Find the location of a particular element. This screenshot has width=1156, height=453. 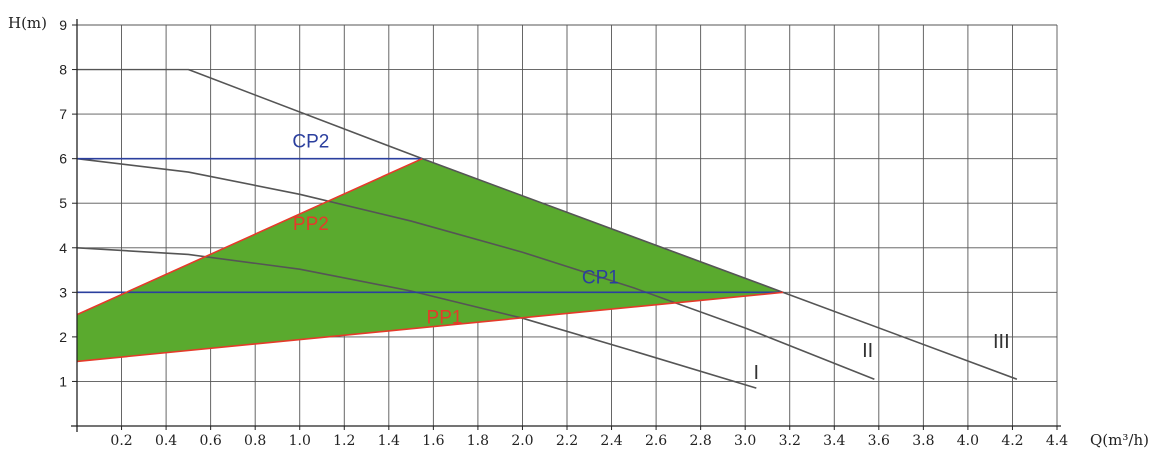

y-tick-label: 1 is located at coordinates (63, 381).